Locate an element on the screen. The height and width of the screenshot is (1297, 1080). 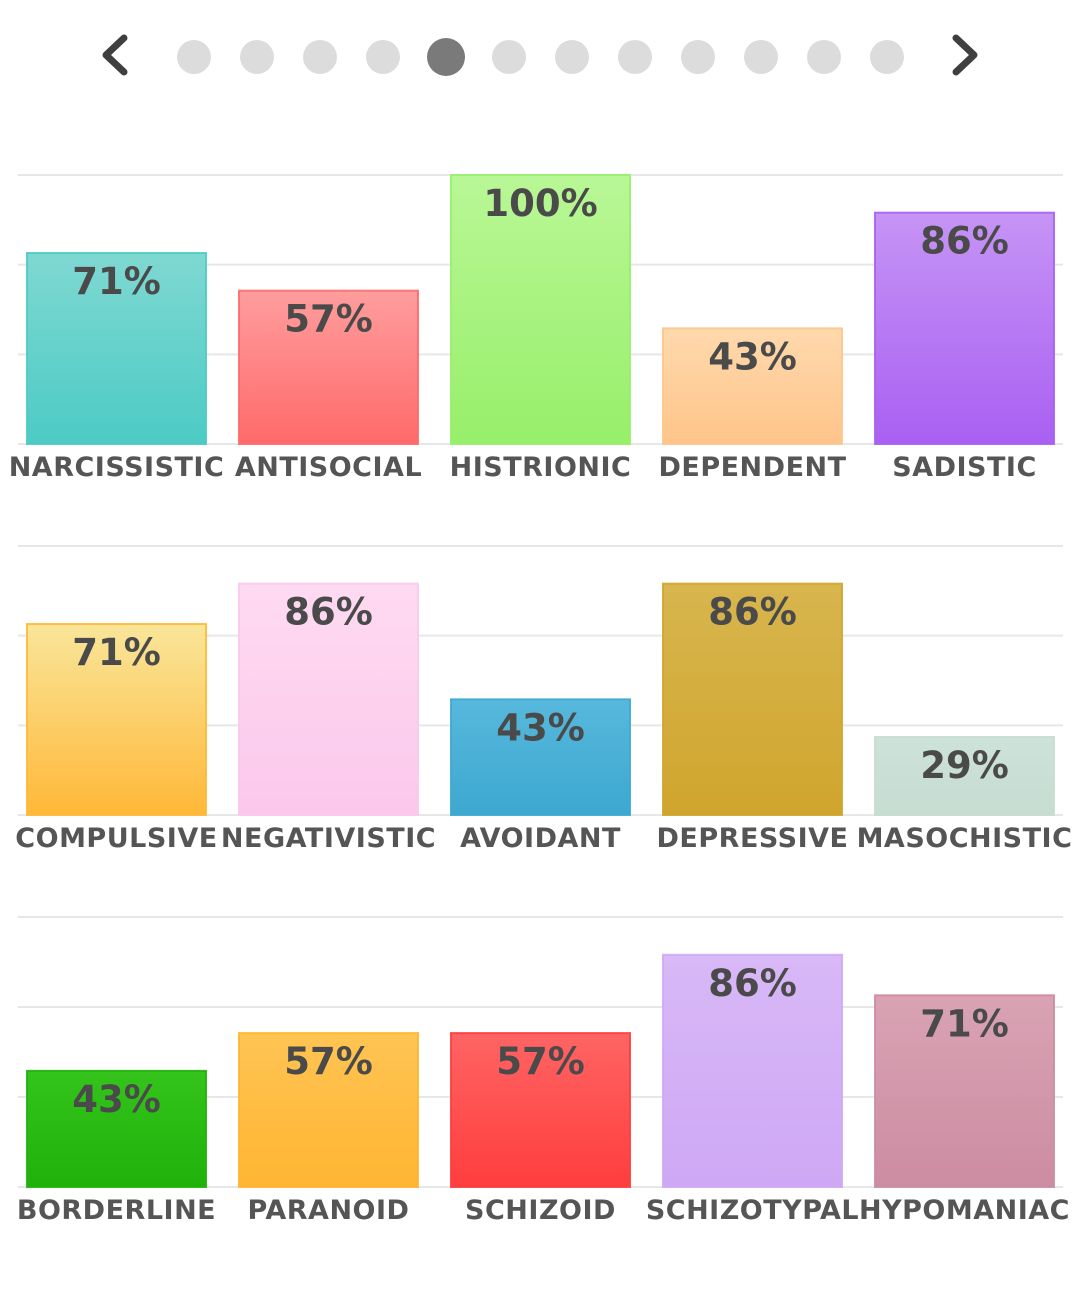
category-label: DEPENDENT is located at coordinates (752, 467).